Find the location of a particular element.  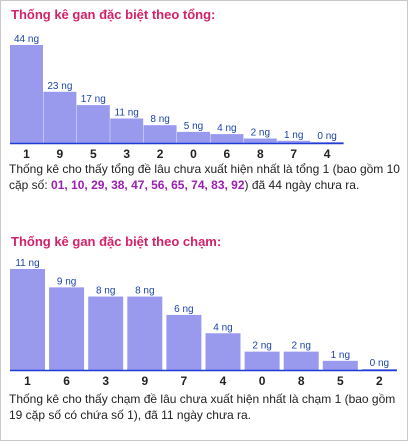

bar-value-label: 5 ng is located at coordinates (193, 126).